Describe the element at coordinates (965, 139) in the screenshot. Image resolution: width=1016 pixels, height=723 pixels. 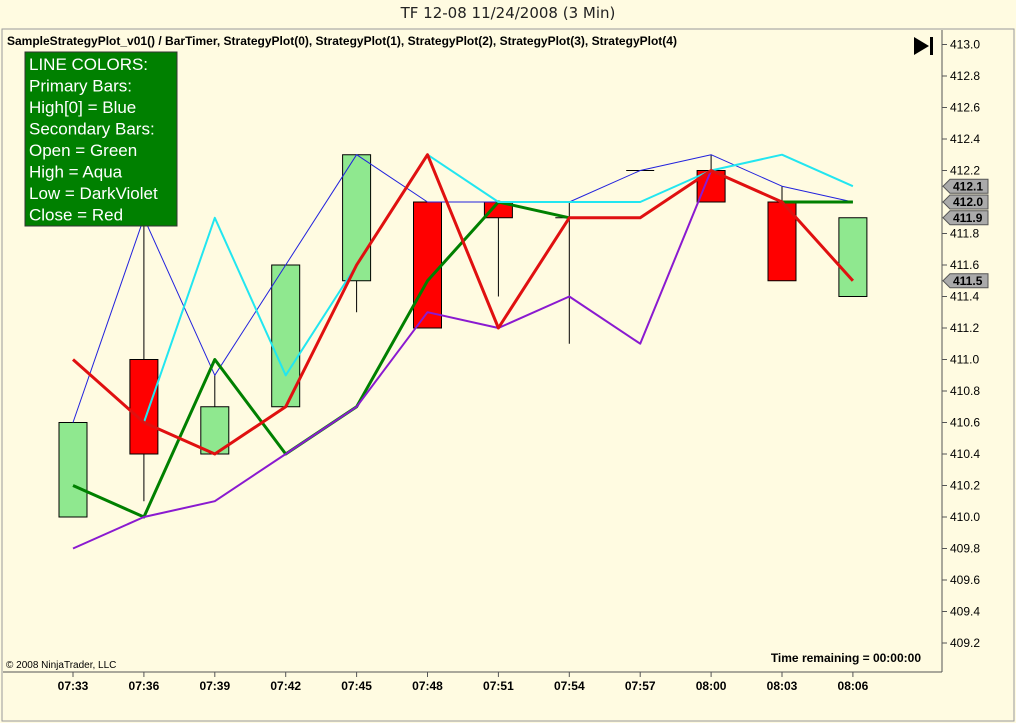
I see `y-tick-label: 412.4` at that location.